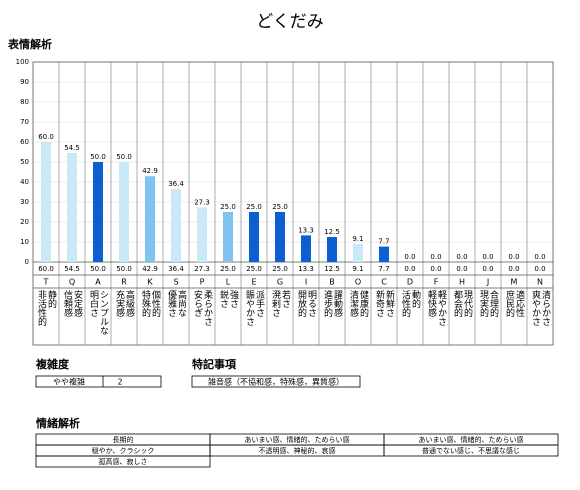 This screenshot has width=580, height=490. Describe the element at coordinates (98, 381) in the screenshot. I see `table-border` at that location.